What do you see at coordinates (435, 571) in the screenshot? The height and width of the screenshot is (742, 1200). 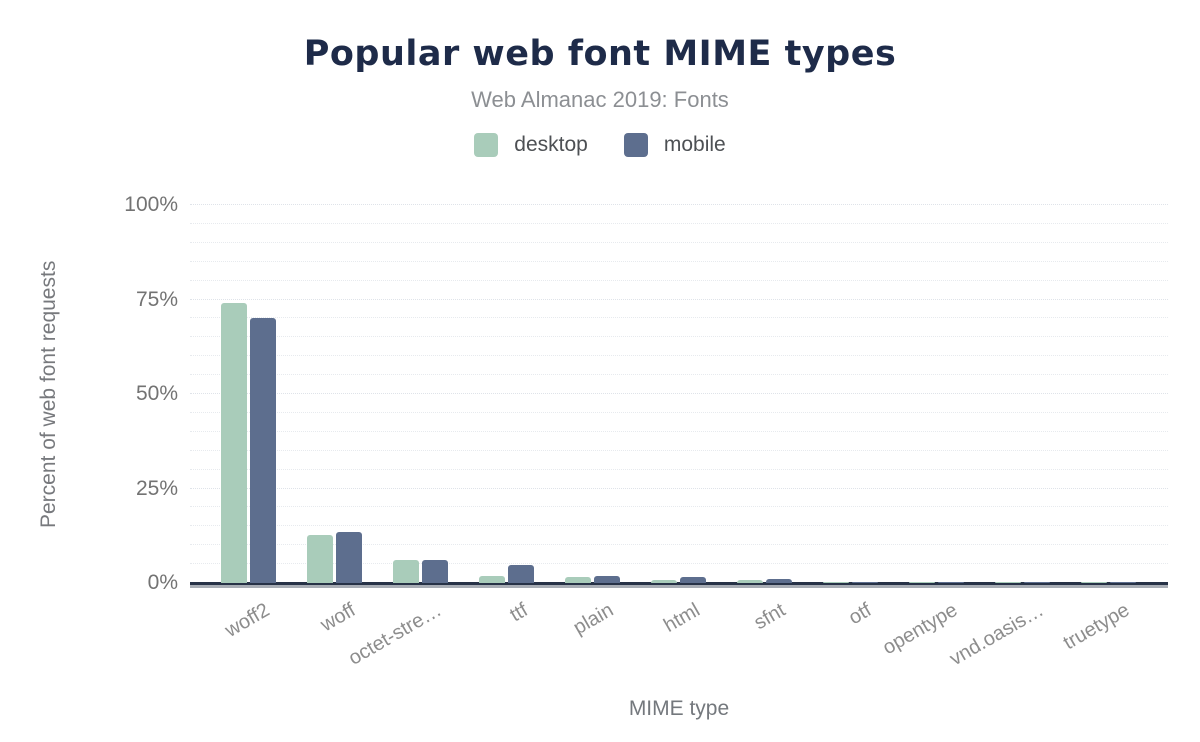 I see `bar-mobile-octet-stre` at bounding box center [435, 571].